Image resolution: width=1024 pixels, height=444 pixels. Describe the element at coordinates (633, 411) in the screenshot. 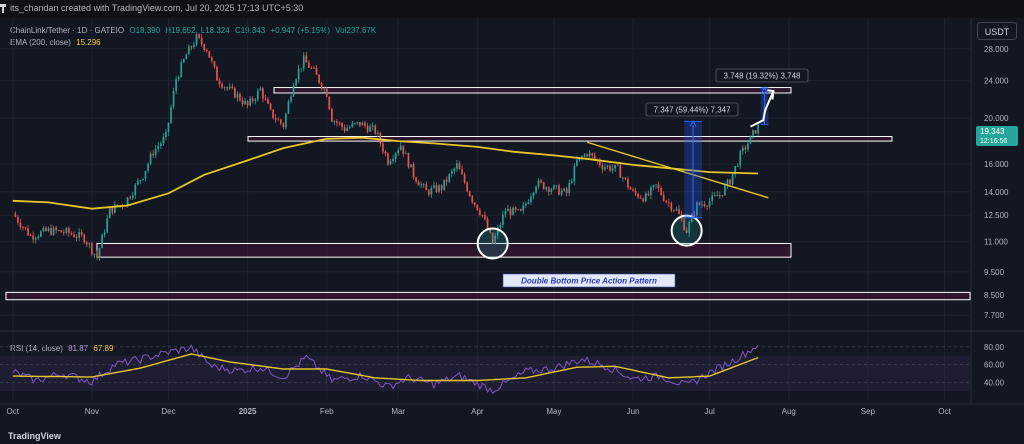

I see `time-tick-label: Jun` at that location.